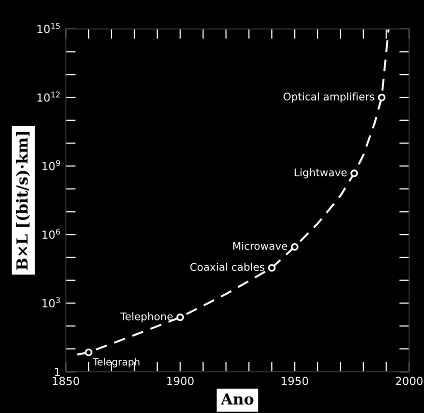 This screenshot has width=424, height=413. Describe the element at coordinates (51, 233) in the screenshot. I see `y-tick-label: 10$^{6}$` at that location.